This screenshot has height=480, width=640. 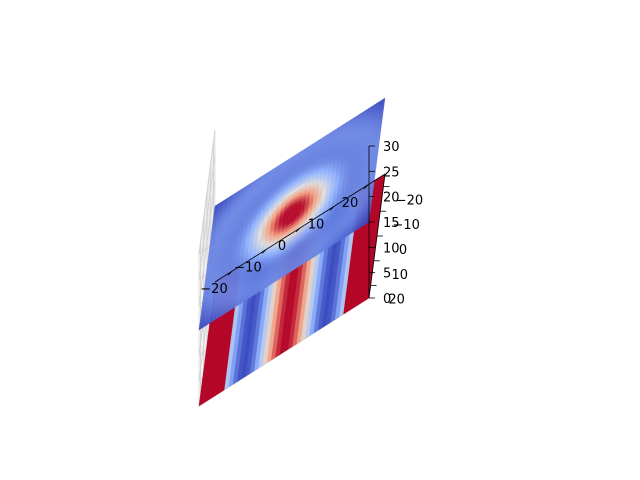 What do you see at coordinates (400, 275) in the screenshot?
I see `y-tick-label: 10` at bounding box center [400, 275].